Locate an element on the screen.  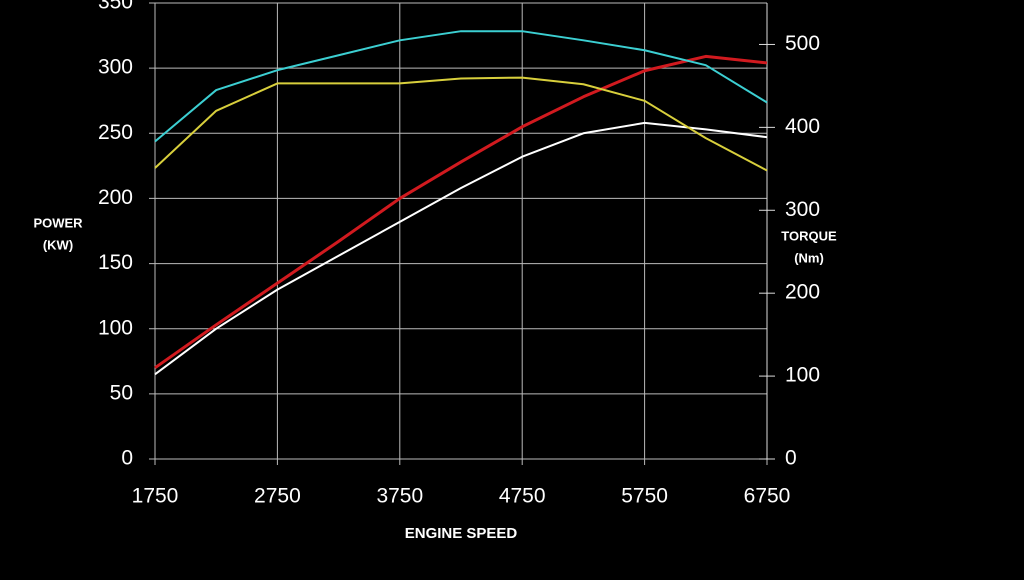
y2-tick-label: 100 is located at coordinates (802, 375).